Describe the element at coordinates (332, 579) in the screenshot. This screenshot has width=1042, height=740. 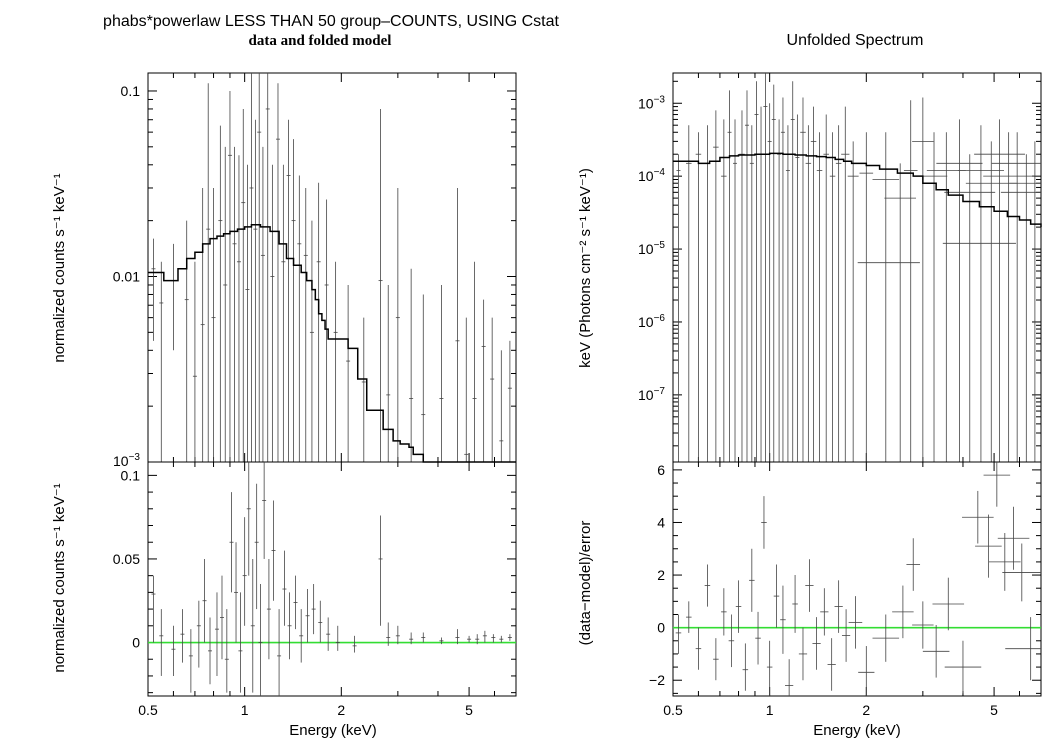
I see `bottom-left-frame` at that location.